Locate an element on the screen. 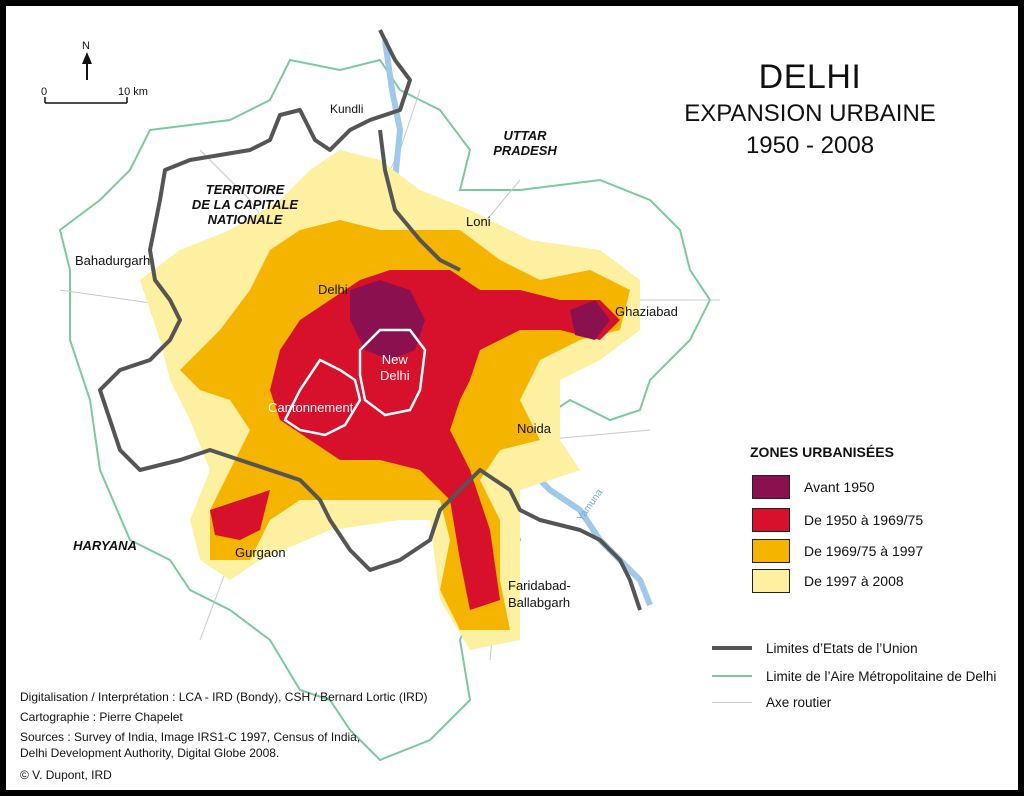 Image resolution: width=1024 pixels, height=796 pixels. zone-before-1950-east is located at coordinates (590, 320).